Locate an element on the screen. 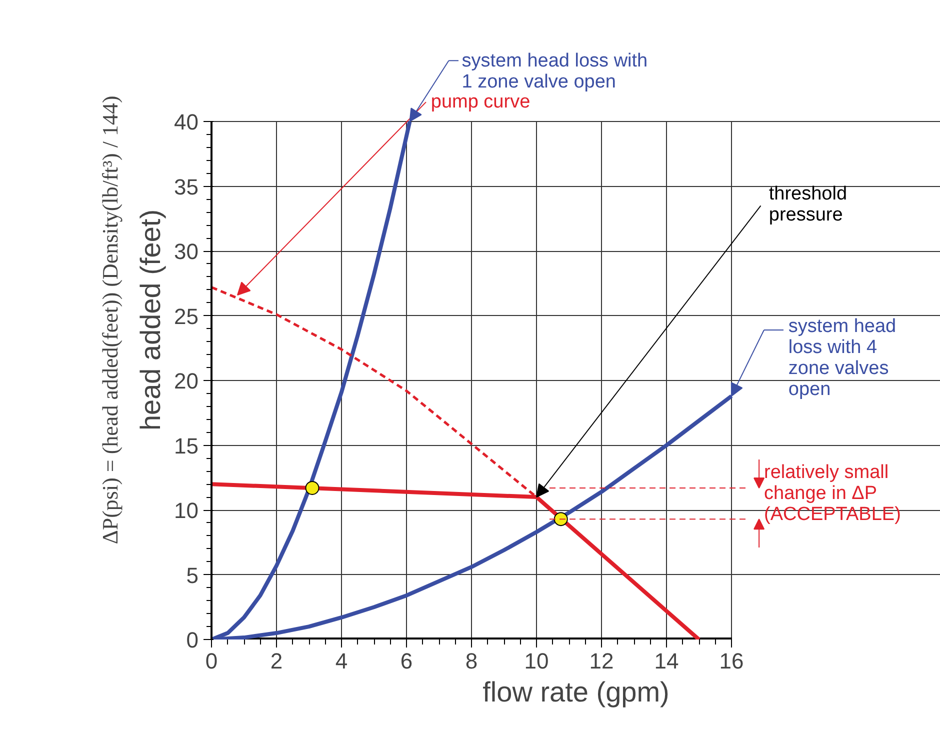 This screenshot has width=940, height=735. y-tick-label: 5 is located at coordinates (192, 575).